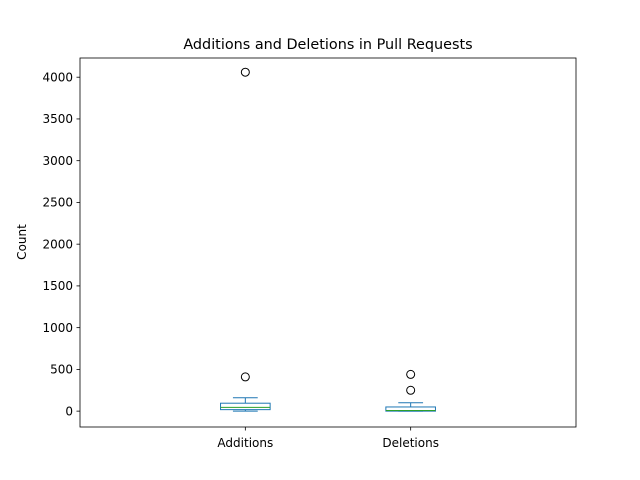 The width and height of the screenshot is (640, 480). Describe the element at coordinates (22, 242) in the screenshot. I see `y-axis-label: Count` at that location.